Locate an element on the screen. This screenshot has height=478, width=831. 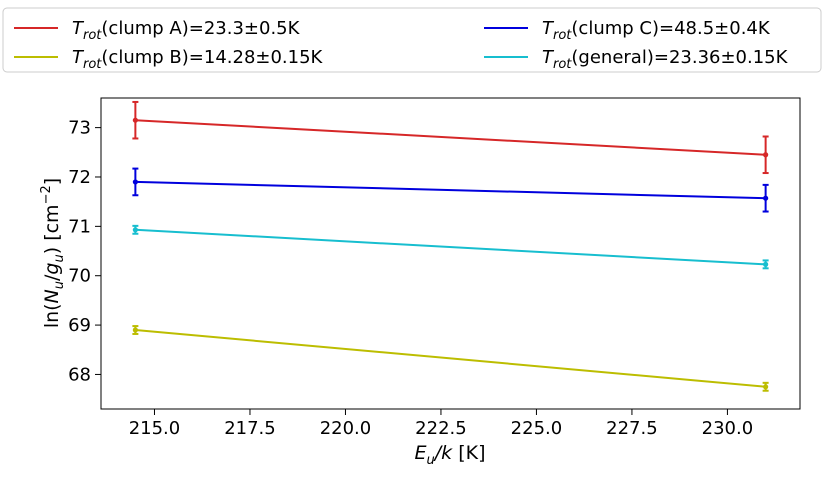
x-axis-label: Eu/k [K] is located at coordinates (450, 455).